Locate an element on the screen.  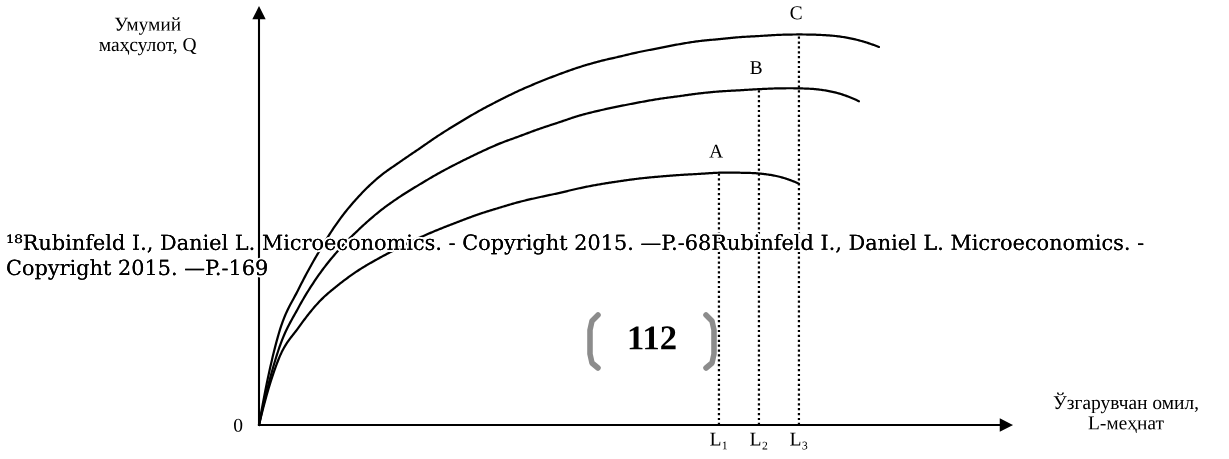
text: 0 is located at coordinates (238, 425).